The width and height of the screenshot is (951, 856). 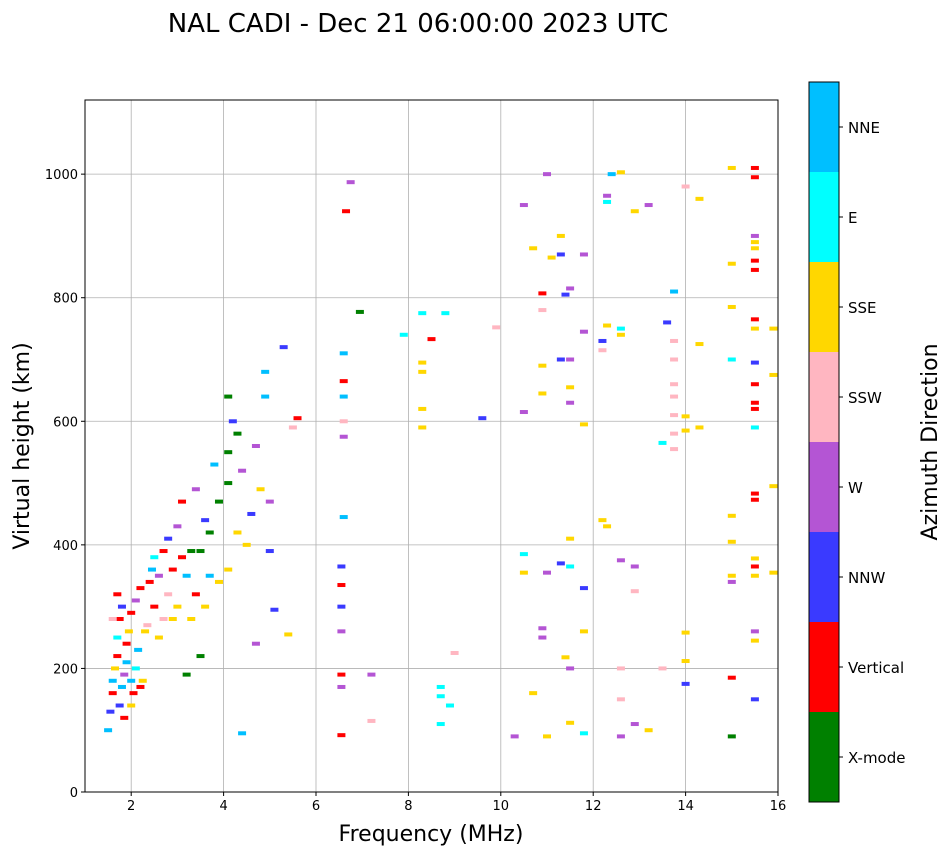 I want to click on colorbar-label: Azimuth Direction, so click(x=930, y=441).